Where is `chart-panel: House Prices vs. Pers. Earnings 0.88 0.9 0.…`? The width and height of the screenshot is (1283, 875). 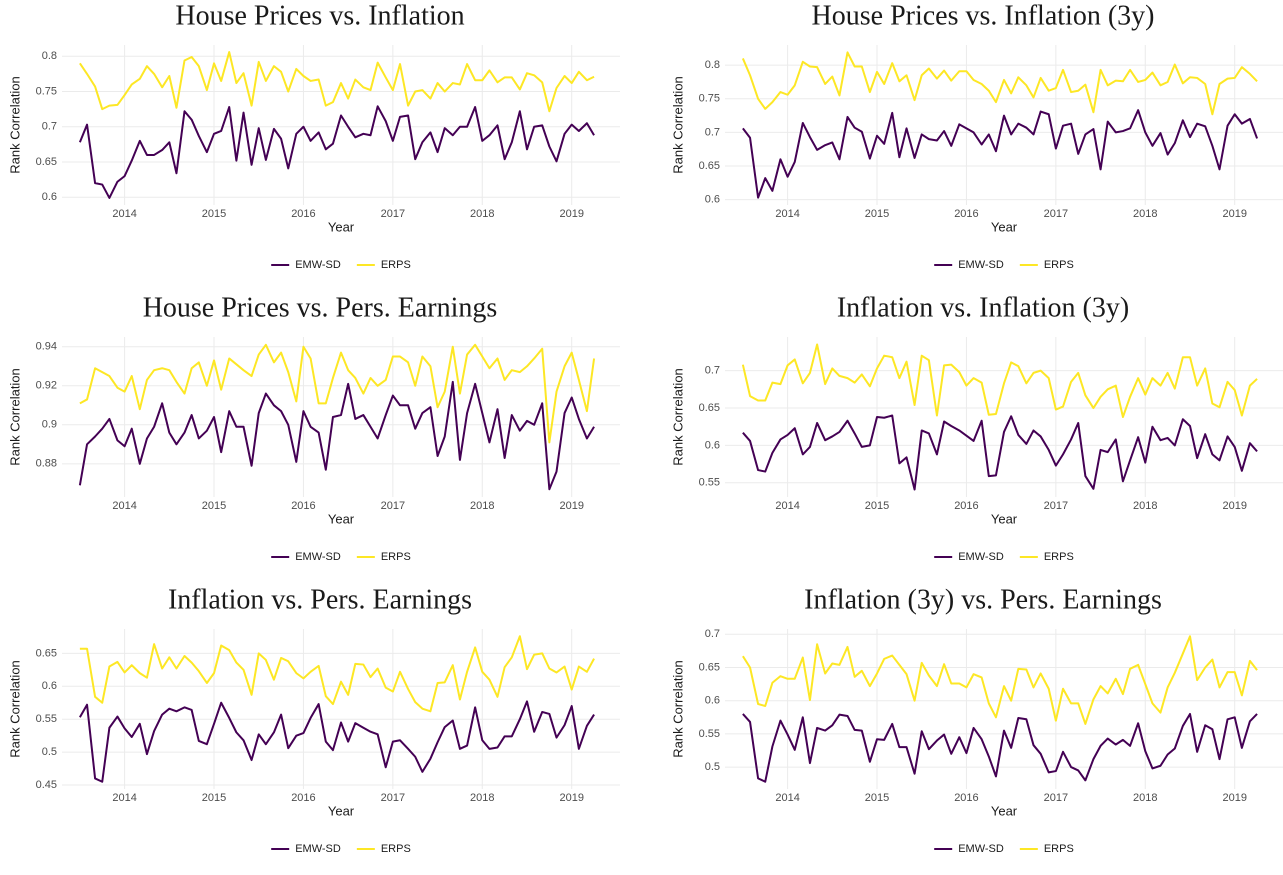
chart-panel: House Prices vs. Pers. Earnings 0.88 0.9 0.… is located at coordinates (313, 427).